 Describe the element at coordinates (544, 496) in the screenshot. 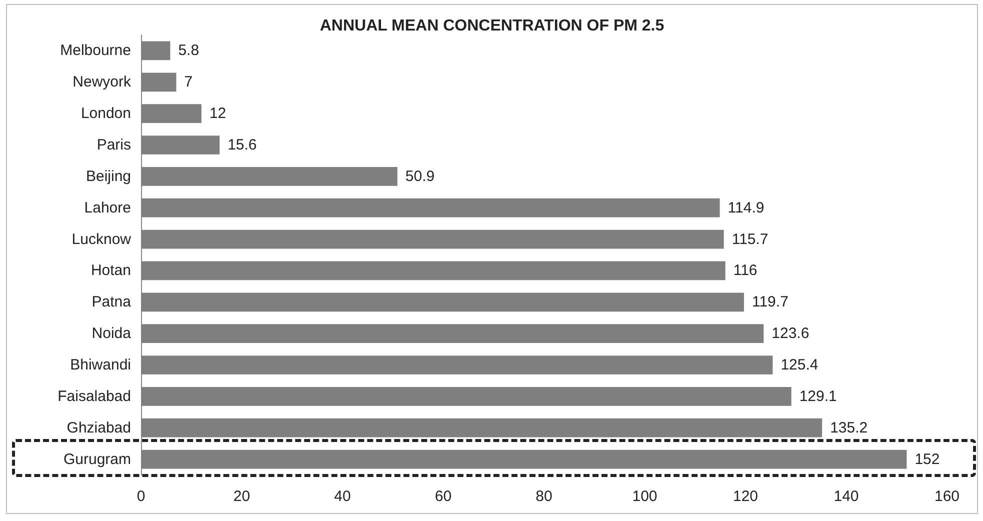

I see `x-tick-label: 80` at that location.